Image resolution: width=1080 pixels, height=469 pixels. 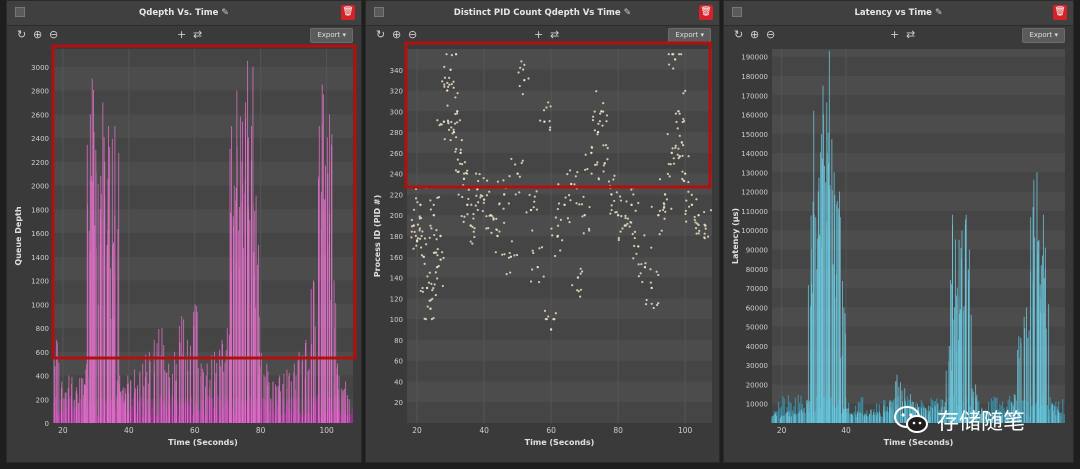 What do you see at coordinates (396, 133) in the screenshot?
I see `y-tick-label: 280` at bounding box center [396, 133].